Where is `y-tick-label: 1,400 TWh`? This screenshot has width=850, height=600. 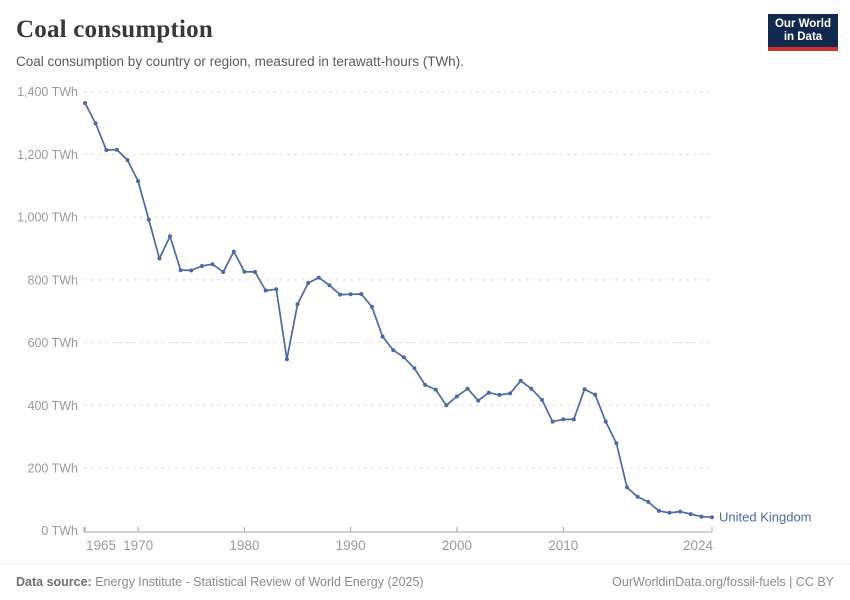
y-tick-label: 1,400 TWh is located at coordinates (47, 92).